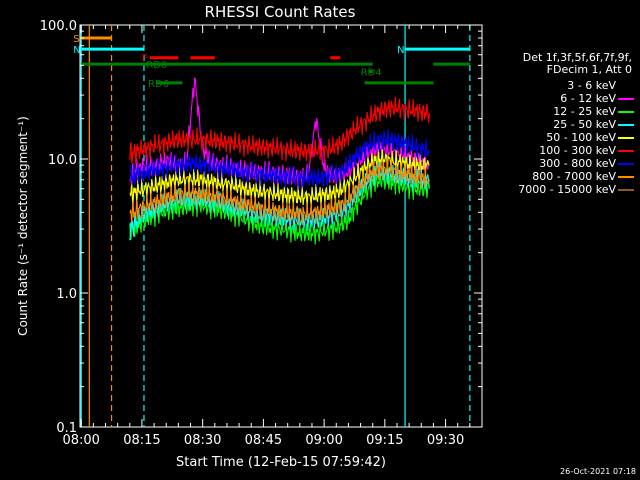 The height and width of the screenshot is (480, 640). What do you see at coordinates (384, 440) in the screenshot?
I see `x-tick-label: 09:15` at bounding box center [384, 440].